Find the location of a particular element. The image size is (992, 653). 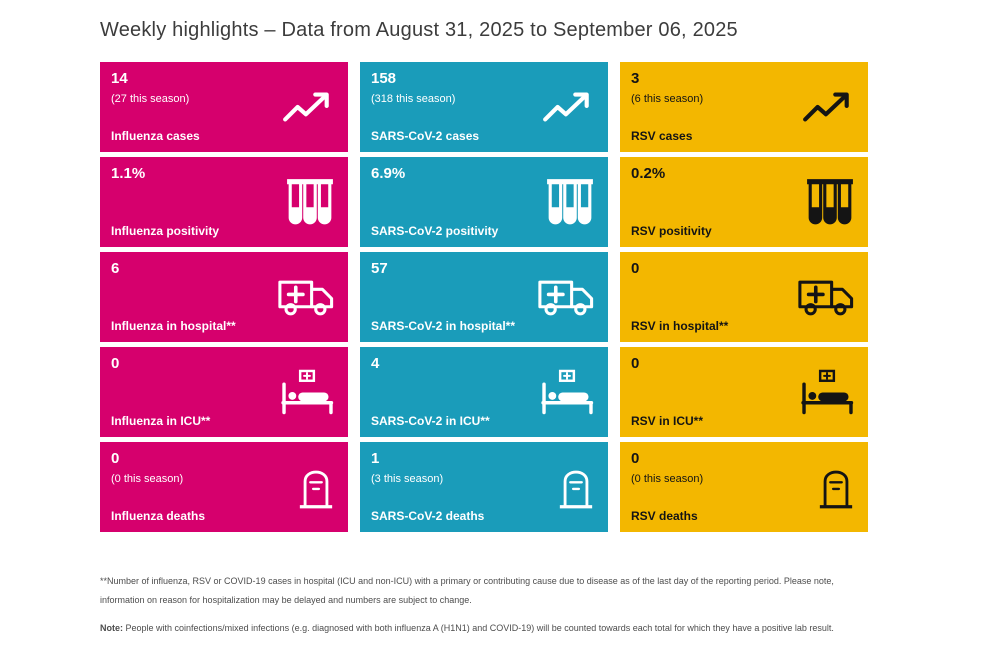

stat-card-rsv-cases: 3 (6 this season) RSV cases is located at coordinates (744, 107).